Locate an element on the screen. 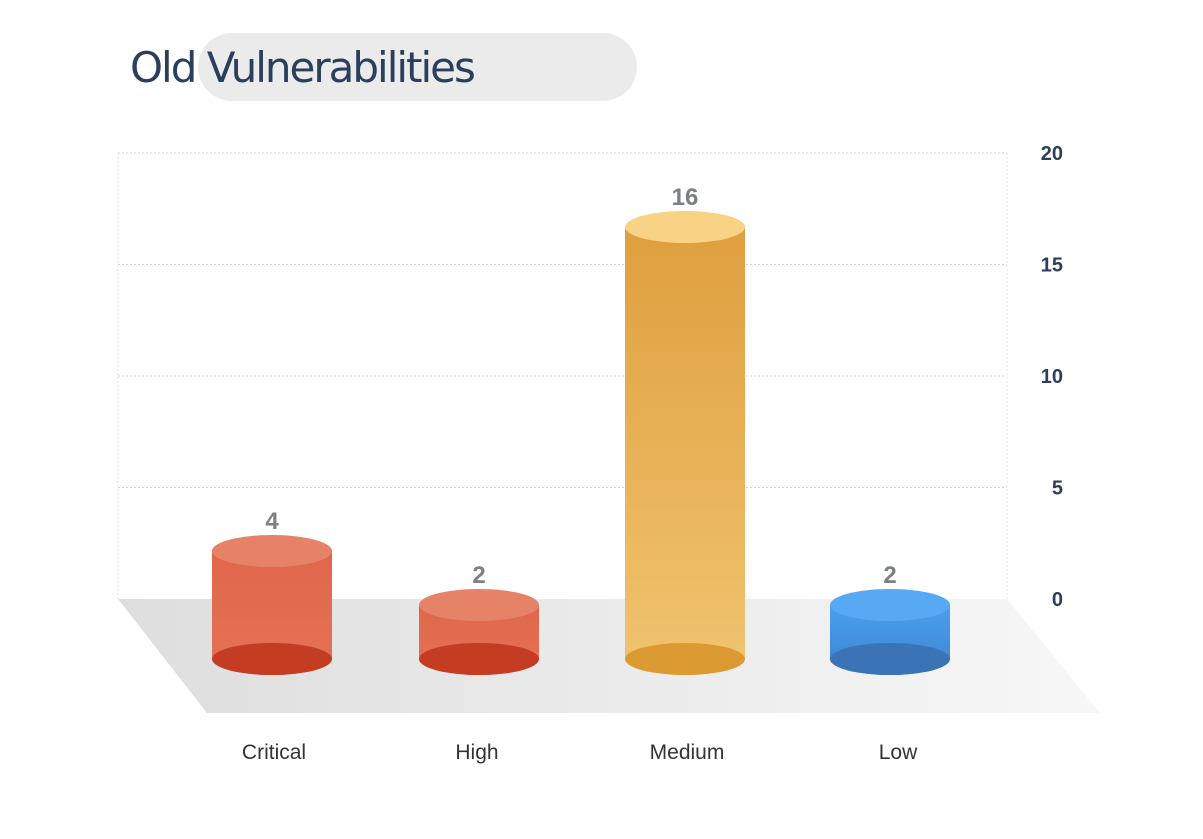  bar-medium: 16 is located at coordinates (685, 429).